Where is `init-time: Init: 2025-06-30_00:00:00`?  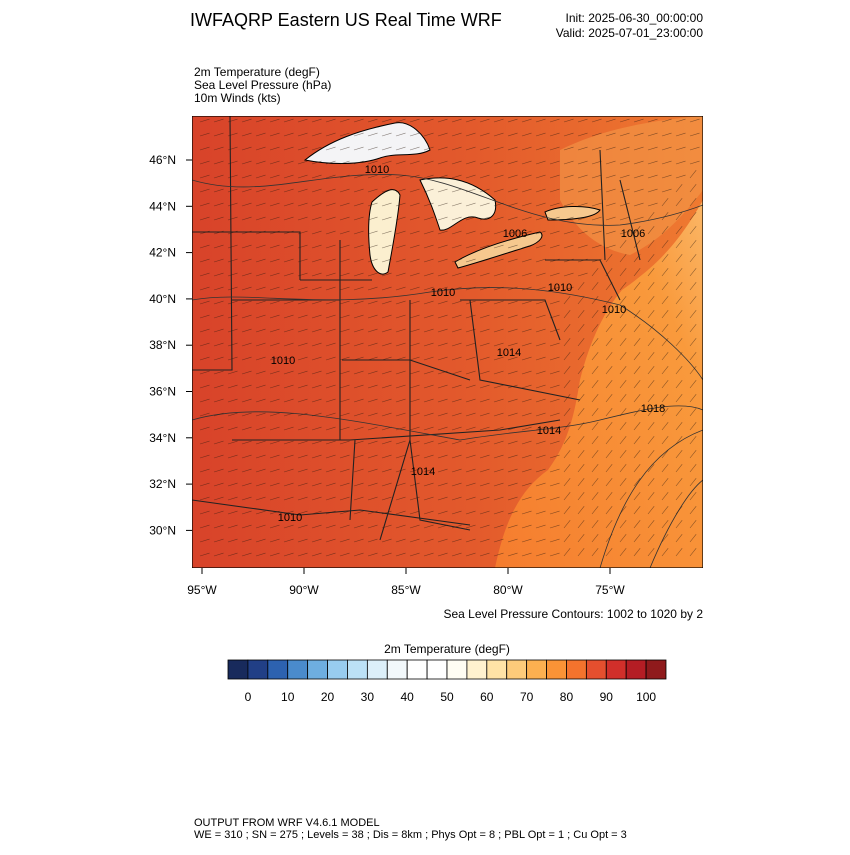
init-time: Init: 2025-06-30_00:00:00 is located at coordinates (635, 18).